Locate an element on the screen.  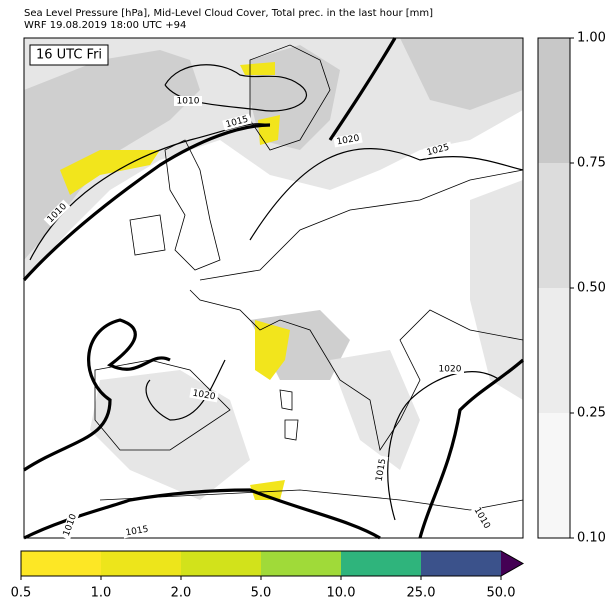
contour-label: 1010 is located at coordinates (188, 102).